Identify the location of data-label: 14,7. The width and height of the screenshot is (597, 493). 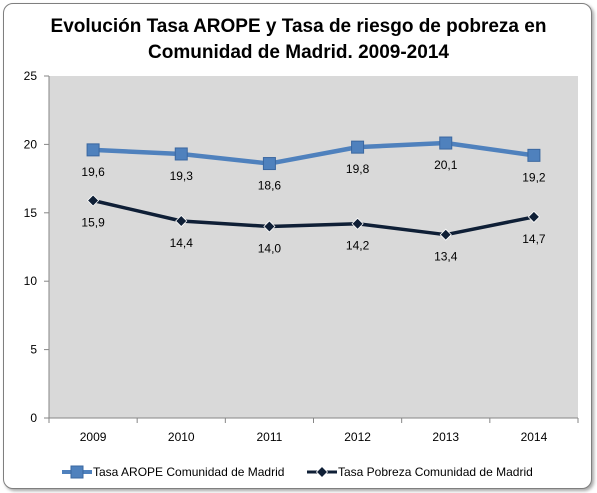
(534, 239).